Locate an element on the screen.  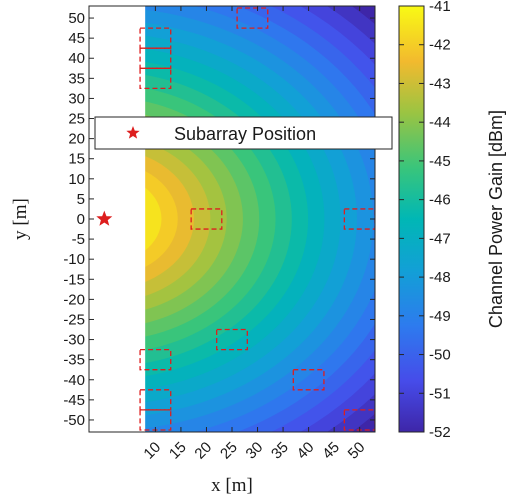
colorbar-tick-label: -50 is located at coordinates (440, 355).